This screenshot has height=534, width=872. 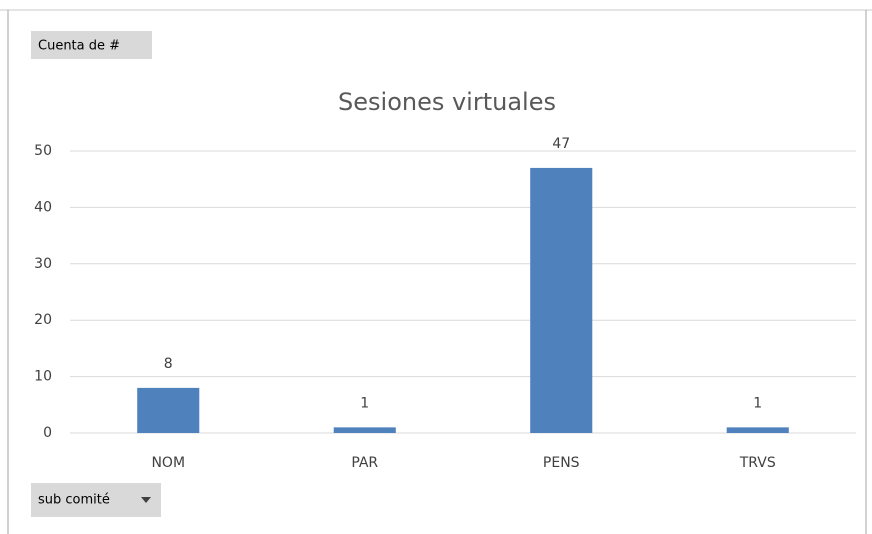 What do you see at coordinates (43, 151) in the screenshot?
I see `y-tick-label: 50` at bounding box center [43, 151].